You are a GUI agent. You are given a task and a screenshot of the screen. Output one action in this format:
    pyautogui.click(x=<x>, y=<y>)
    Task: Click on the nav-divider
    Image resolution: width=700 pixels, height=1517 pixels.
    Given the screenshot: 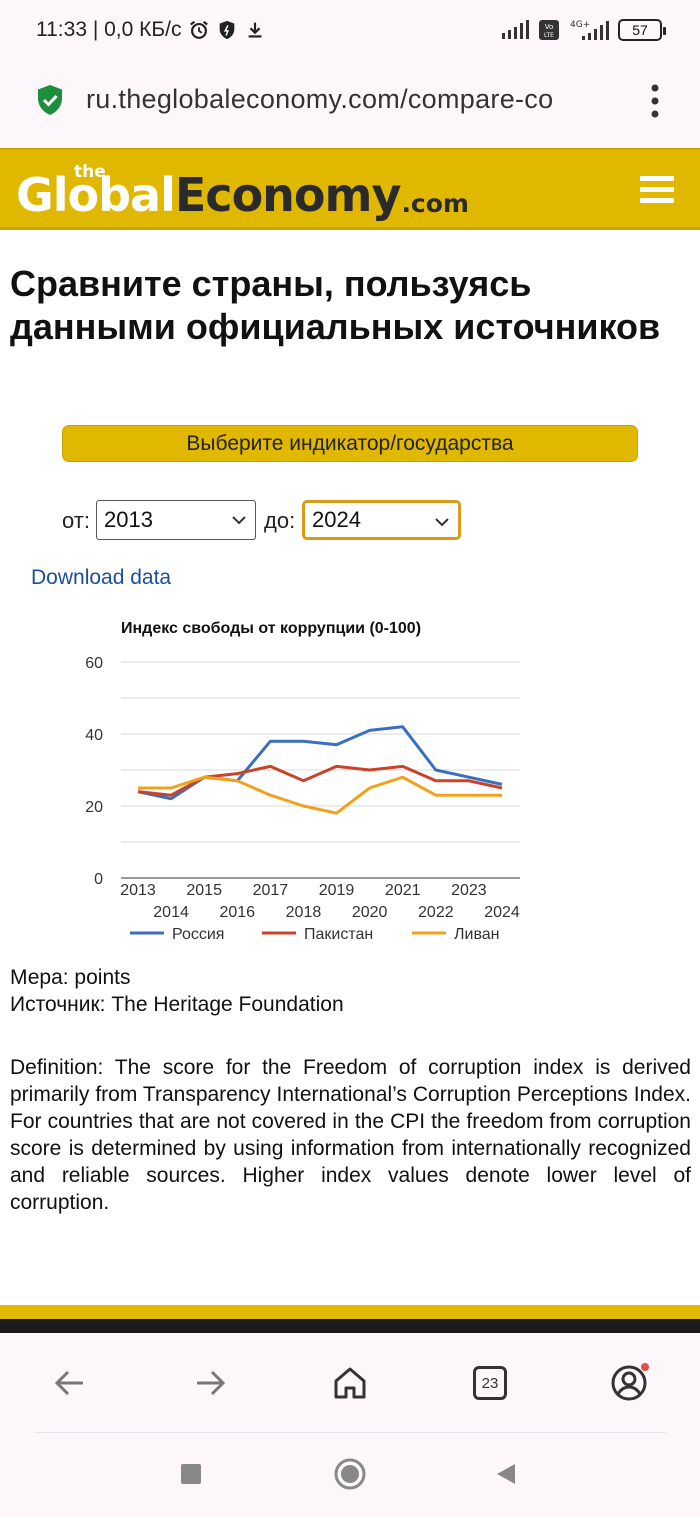 What is the action you would take?
    pyautogui.click(x=350, y=1432)
    